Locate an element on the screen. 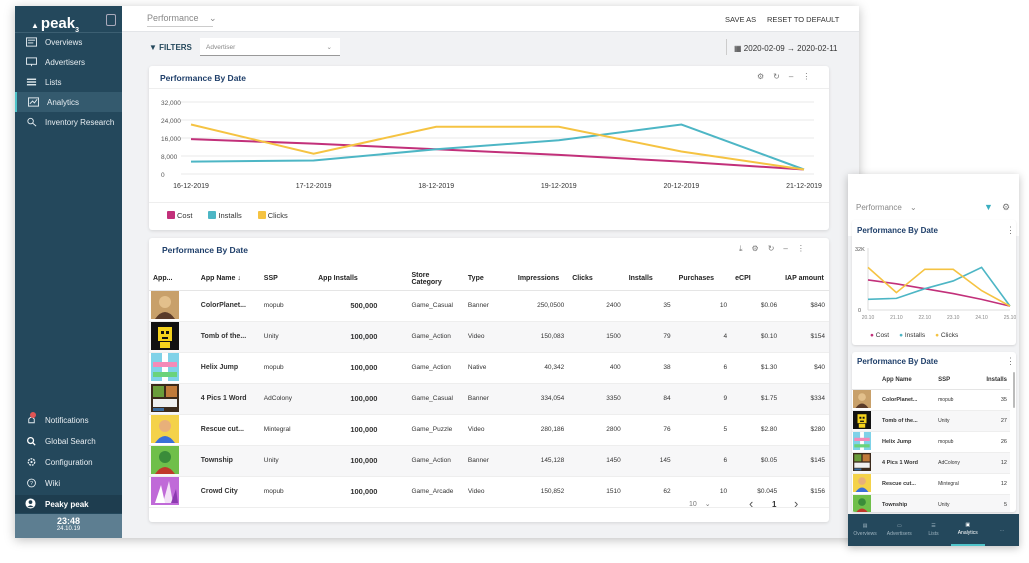  nav-label: Advertisers is located at coordinates (899, 534).